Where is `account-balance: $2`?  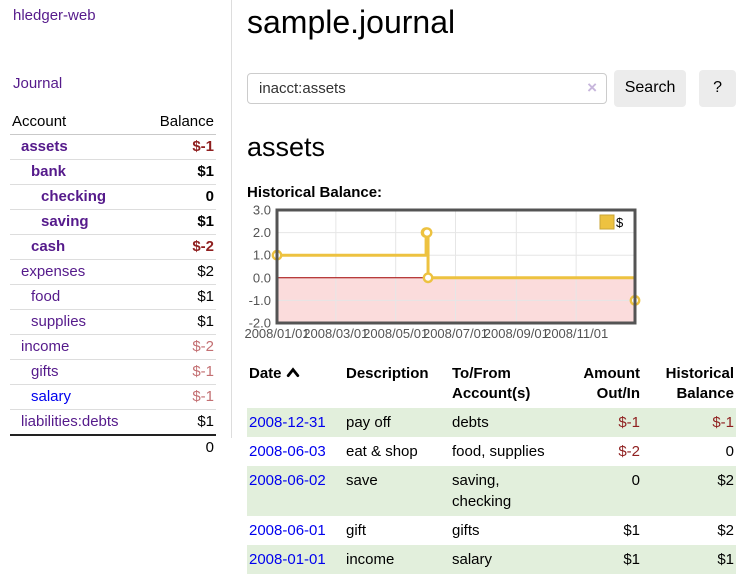 account-balance: $2 is located at coordinates (205, 271).